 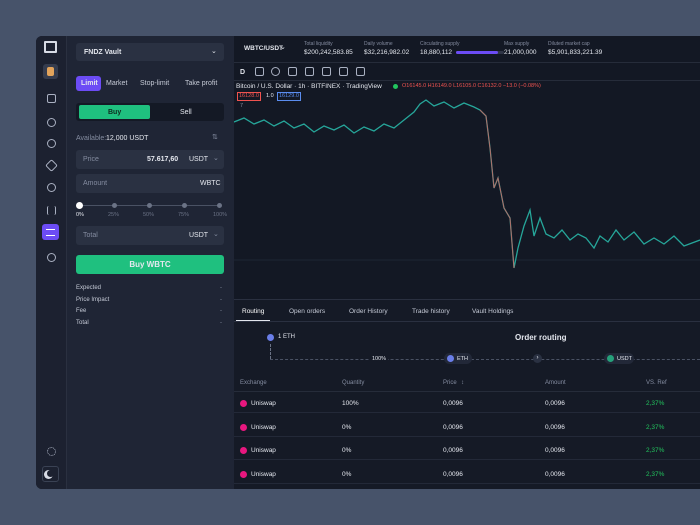 What do you see at coordinates (270, 96) in the screenshot?
I see `badge: 1.0` at bounding box center [270, 96].